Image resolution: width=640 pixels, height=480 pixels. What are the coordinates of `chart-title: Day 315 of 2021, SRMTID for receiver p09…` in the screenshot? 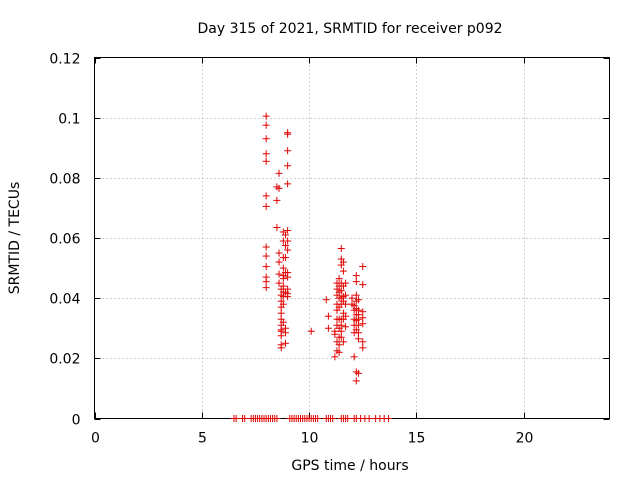 It's located at (349, 29).